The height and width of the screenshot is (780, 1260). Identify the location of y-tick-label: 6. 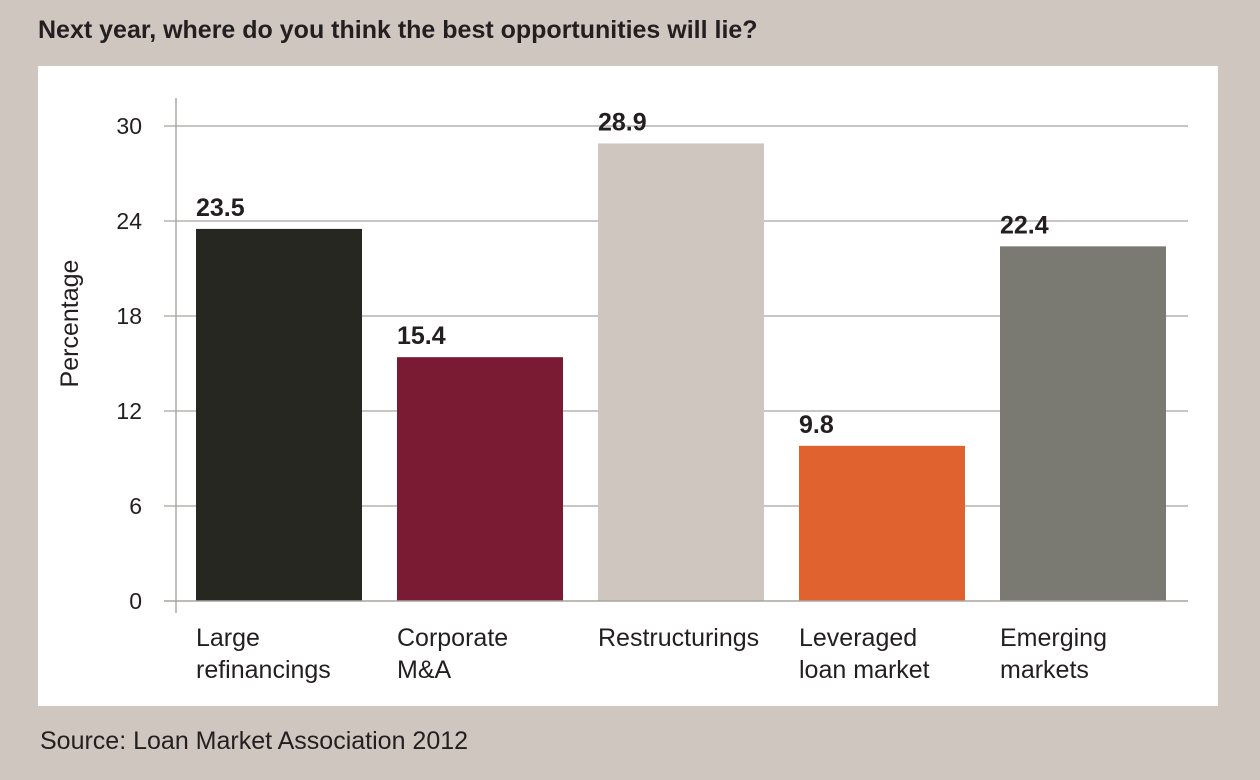
(135, 506).